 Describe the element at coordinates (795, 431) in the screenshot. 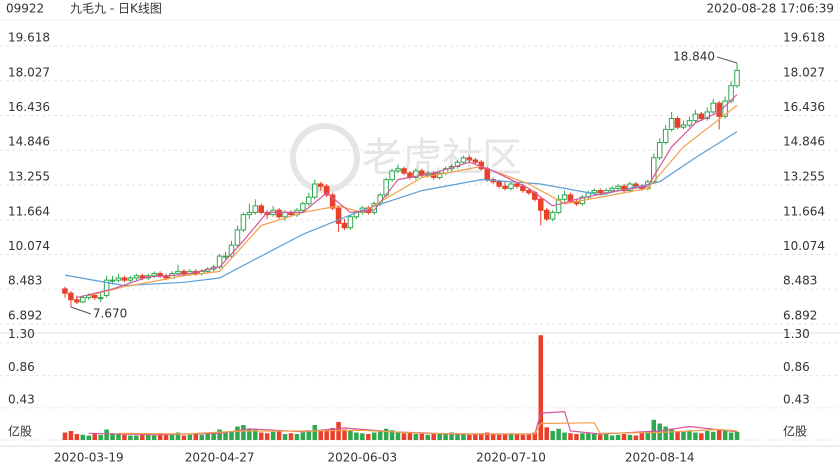

I see `y-tick-label-right: 亿股` at that location.